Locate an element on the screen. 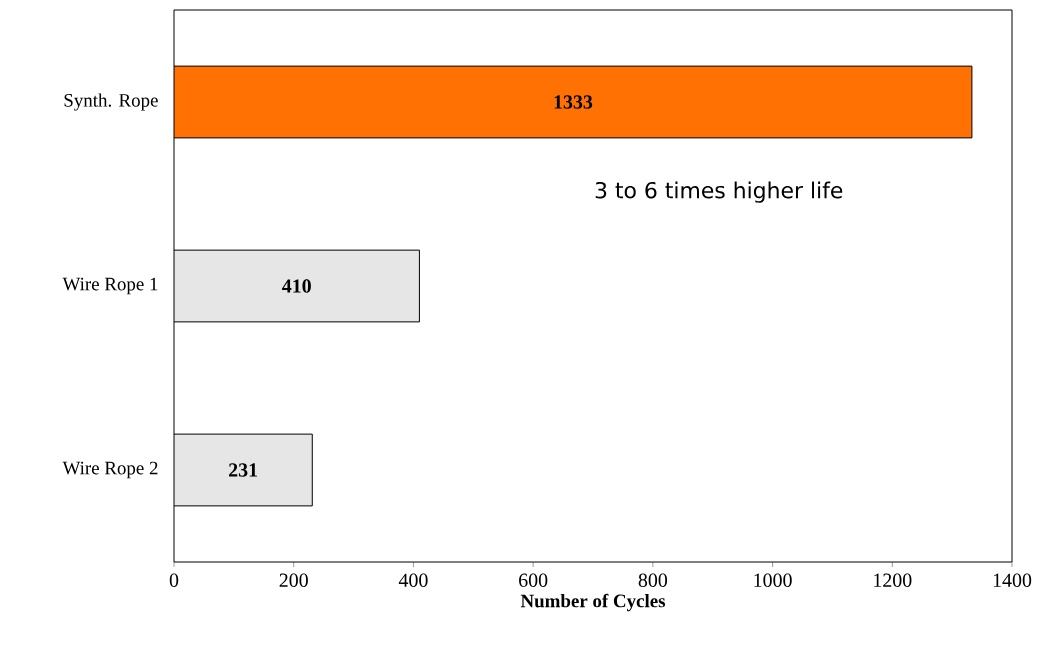 Image resolution: width=1043 pixels, height=650 pixels. x-axis-title: Number of Cycles is located at coordinates (593, 602).